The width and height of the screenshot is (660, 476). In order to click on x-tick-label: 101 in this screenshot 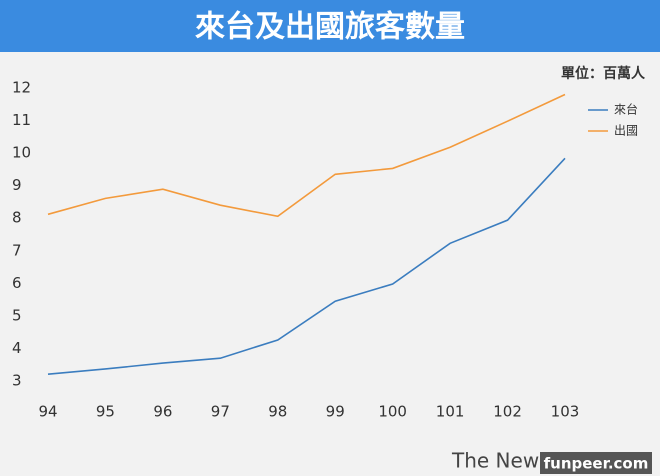, I will do `click(450, 412)`.